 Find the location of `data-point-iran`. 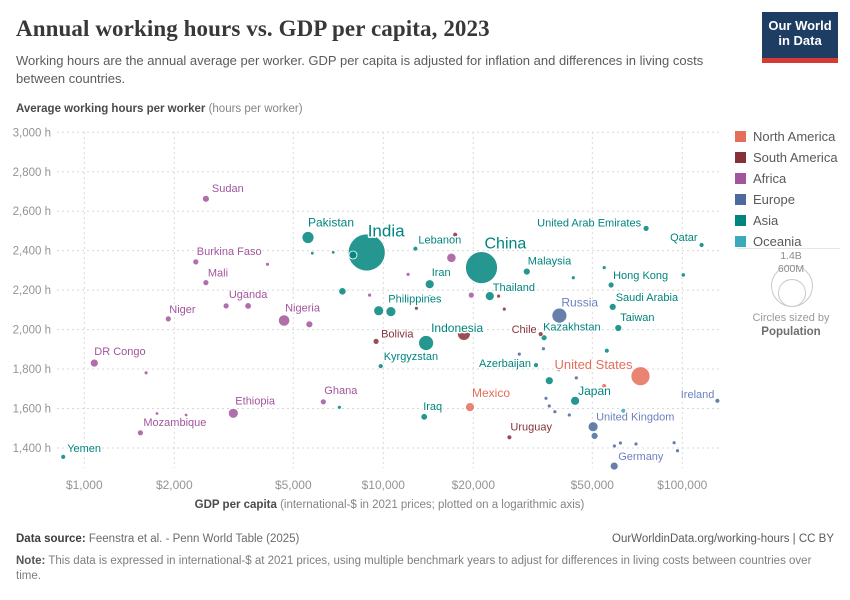

data-point-iran is located at coordinates (429, 284).